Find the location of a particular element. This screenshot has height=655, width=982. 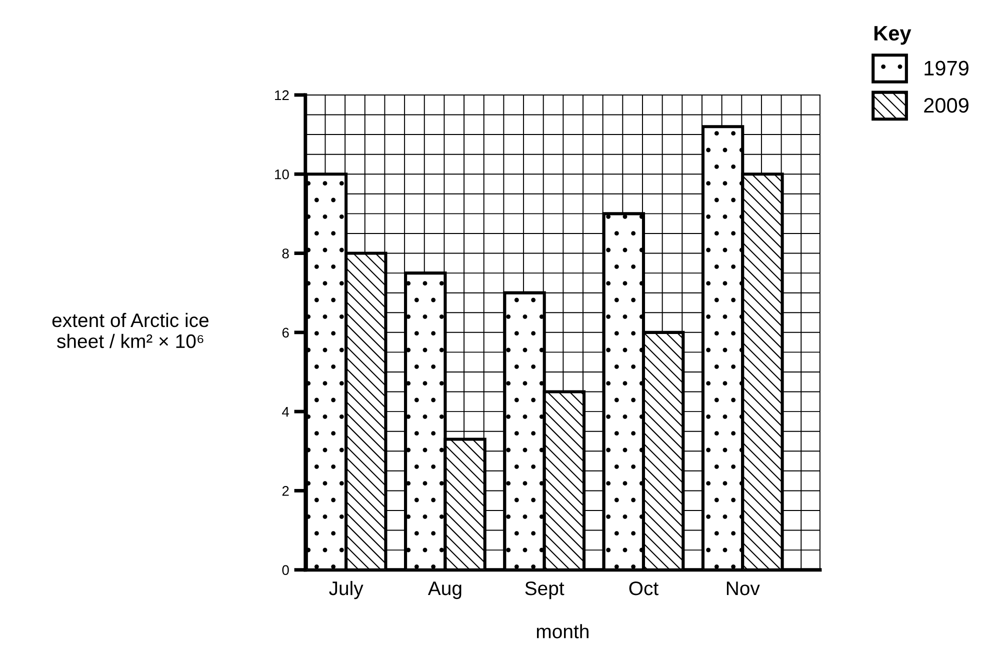

legend-label: 1979 is located at coordinates (946, 68).